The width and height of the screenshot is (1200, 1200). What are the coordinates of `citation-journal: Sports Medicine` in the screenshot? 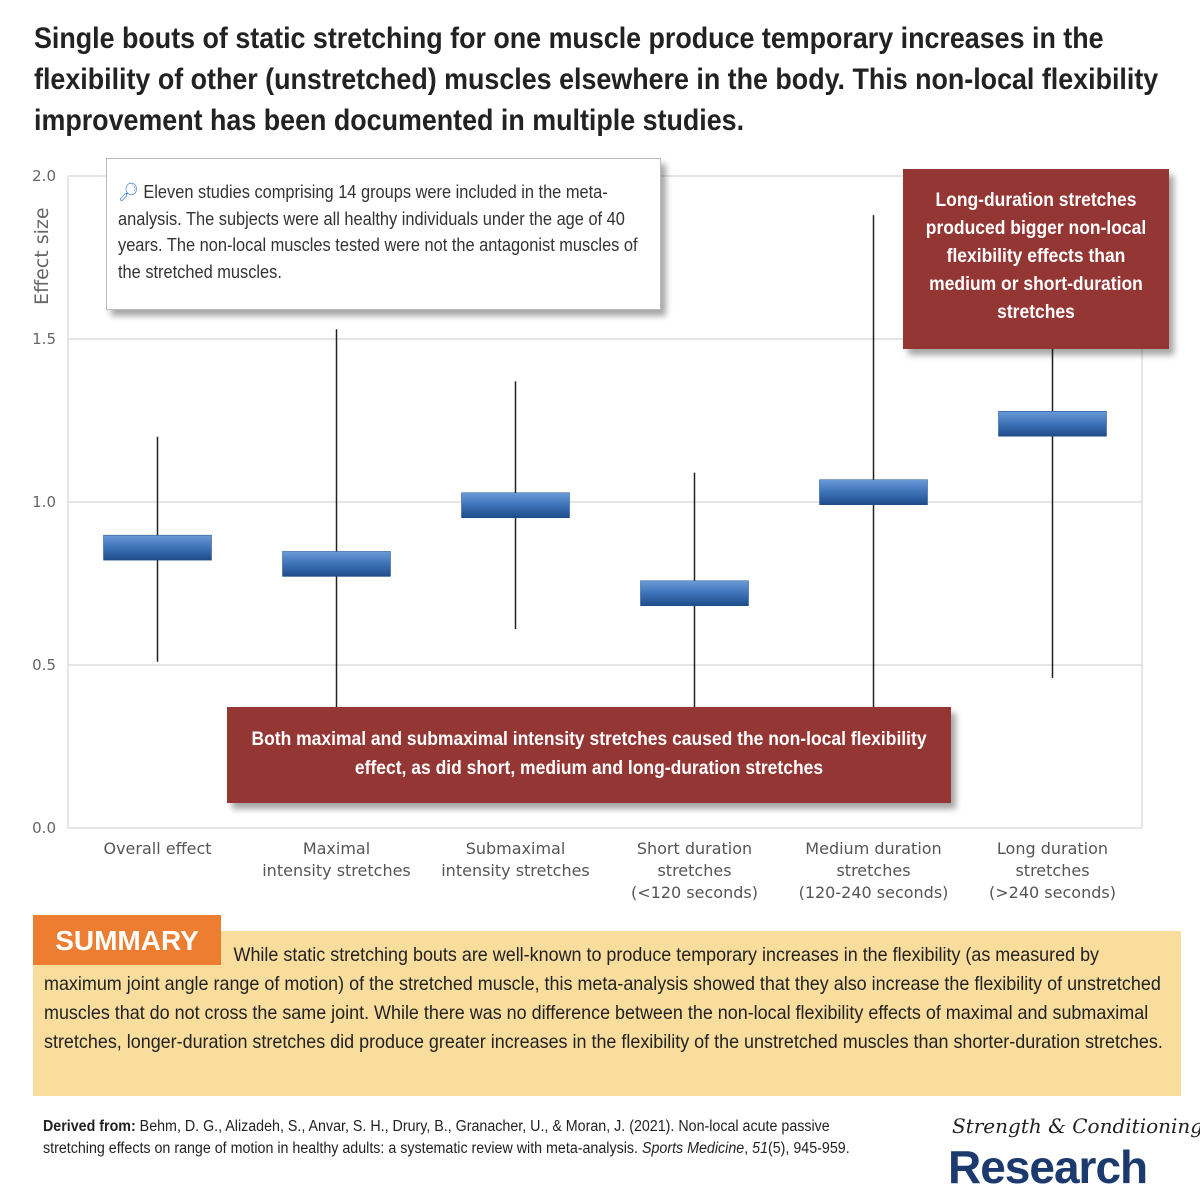 It's located at (693, 1148).